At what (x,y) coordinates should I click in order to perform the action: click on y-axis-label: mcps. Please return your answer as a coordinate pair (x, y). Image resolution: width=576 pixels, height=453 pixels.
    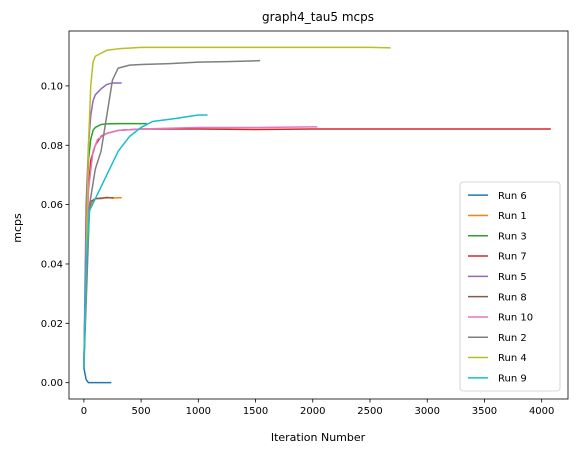
    Looking at the image, I should click on (17, 228).